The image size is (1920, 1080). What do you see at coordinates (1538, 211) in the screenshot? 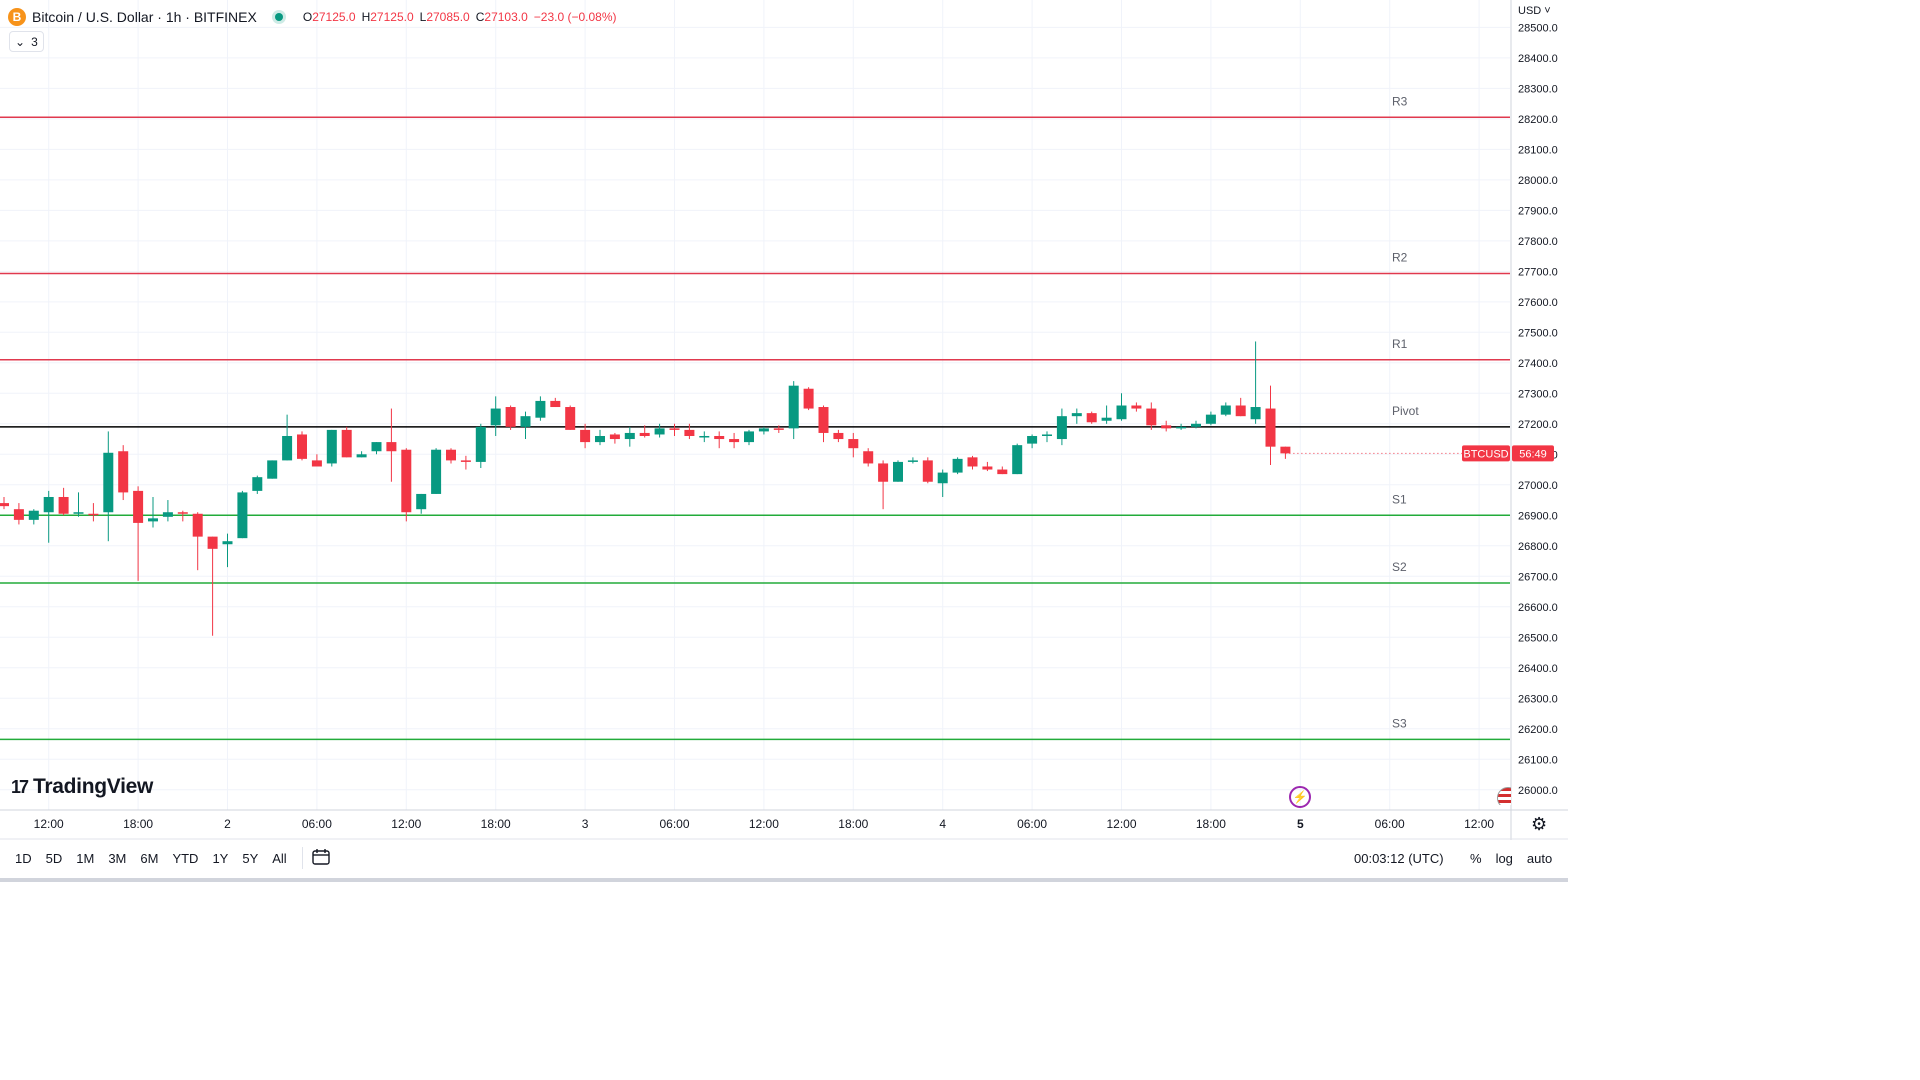
I see `price-axis-tick-label: 27900.0` at bounding box center [1538, 211].